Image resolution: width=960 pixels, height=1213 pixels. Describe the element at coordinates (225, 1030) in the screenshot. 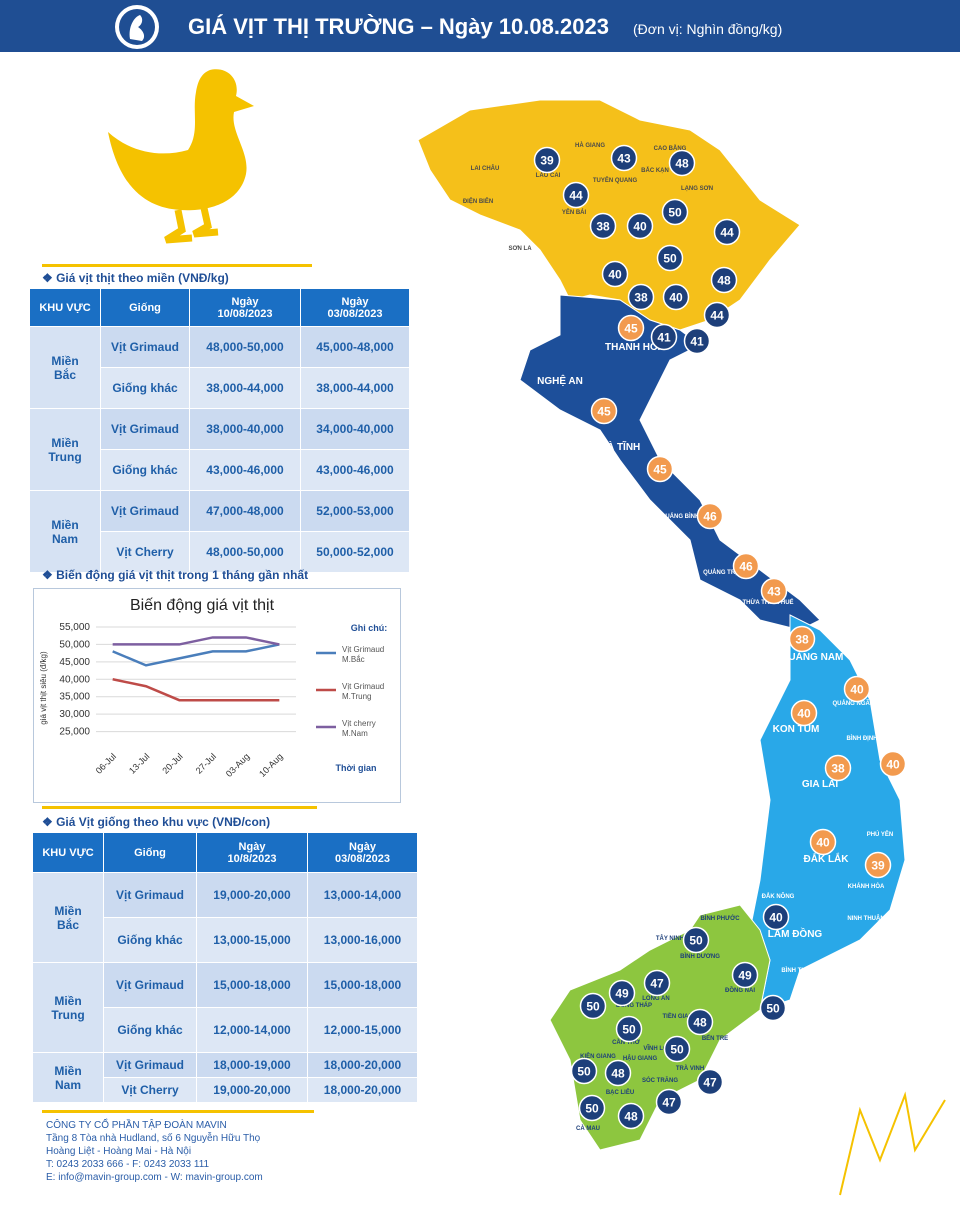

I see `table-row: Giống khác 12,000-14,000 12,000-15,000` at that location.